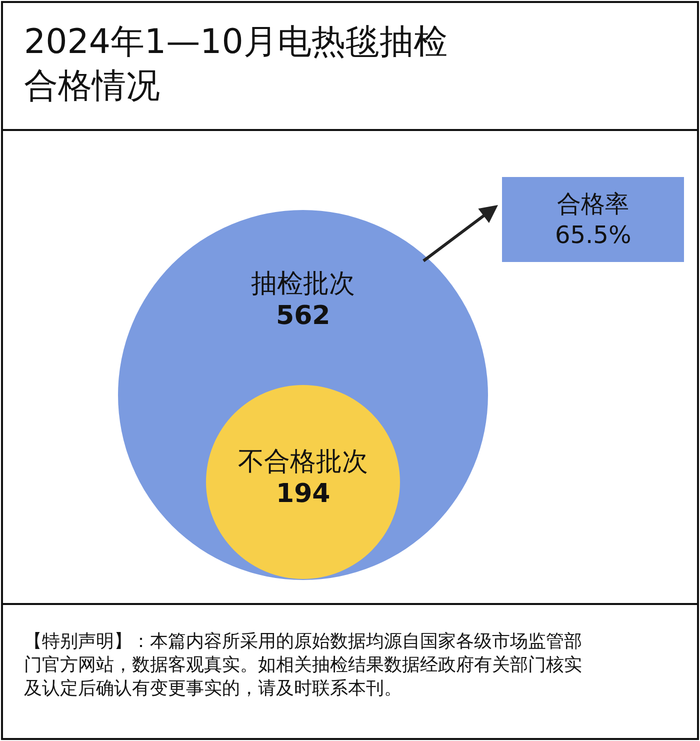 The width and height of the screenshot is (700, 741). Describe the element at coordinates (593, 220) in the screenshot. I see `text: 合格率 65.5%` at that location.